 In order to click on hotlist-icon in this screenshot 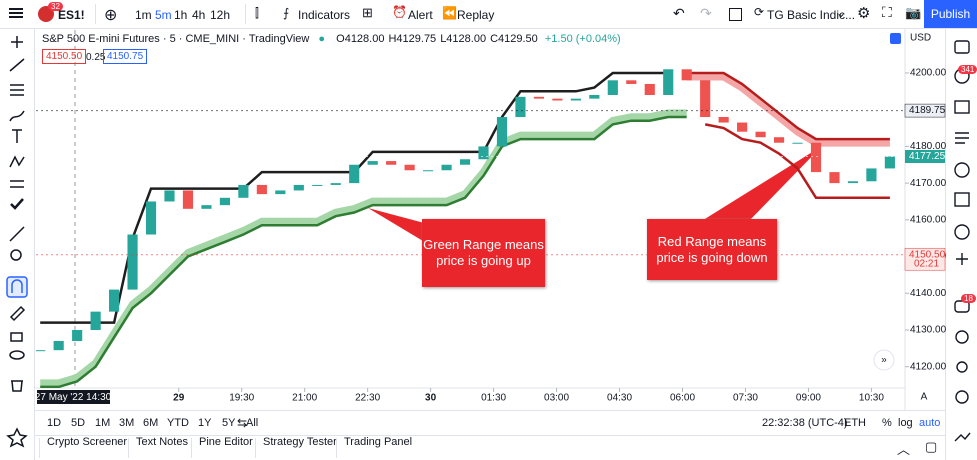, I will do `click(962, 170)`.